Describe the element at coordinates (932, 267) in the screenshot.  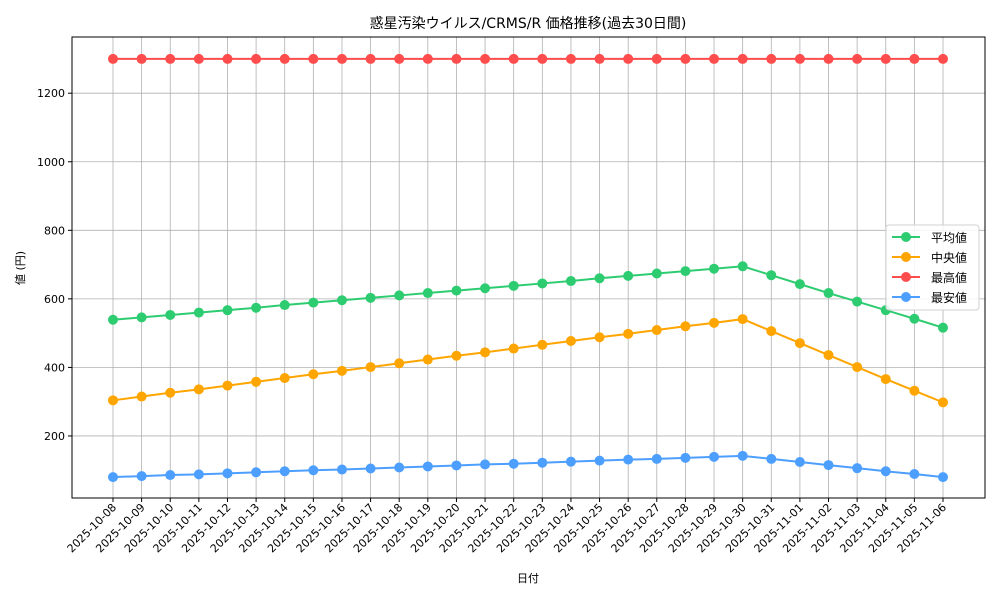
I see `legend-box` at that location.